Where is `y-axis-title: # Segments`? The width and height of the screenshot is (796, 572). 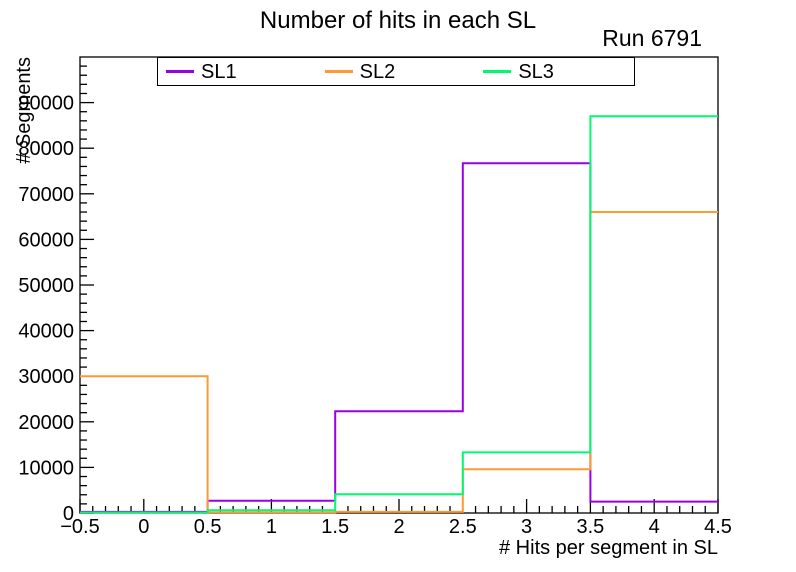
y-axis-title: # Segments is located at coordinates (24, 110).